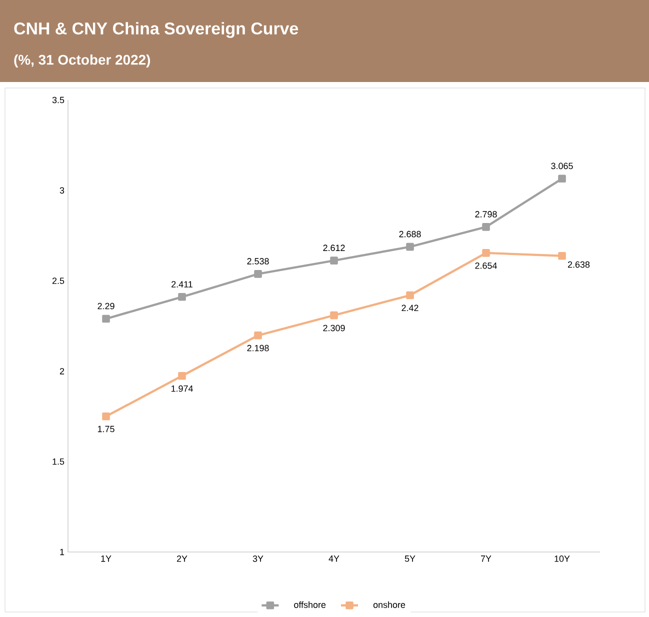  What do you see at coordinates (410, 308) in the screenshot?
I see `data-label: 2.42` at bounding box center [410, 308].